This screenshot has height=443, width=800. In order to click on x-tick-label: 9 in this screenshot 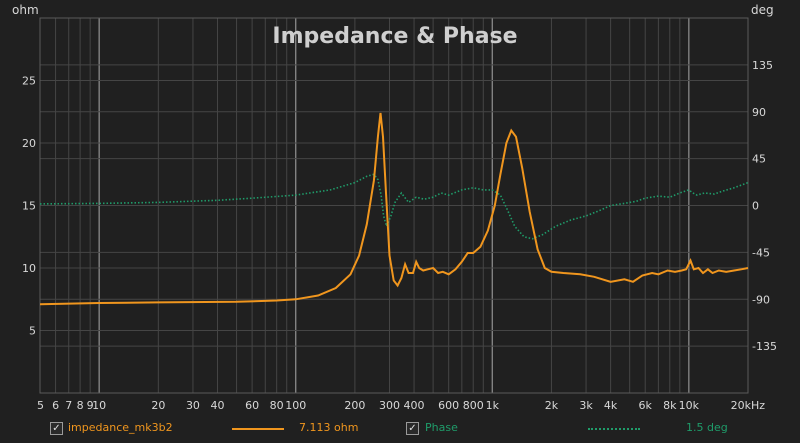, I will do `click(90, 405)`.